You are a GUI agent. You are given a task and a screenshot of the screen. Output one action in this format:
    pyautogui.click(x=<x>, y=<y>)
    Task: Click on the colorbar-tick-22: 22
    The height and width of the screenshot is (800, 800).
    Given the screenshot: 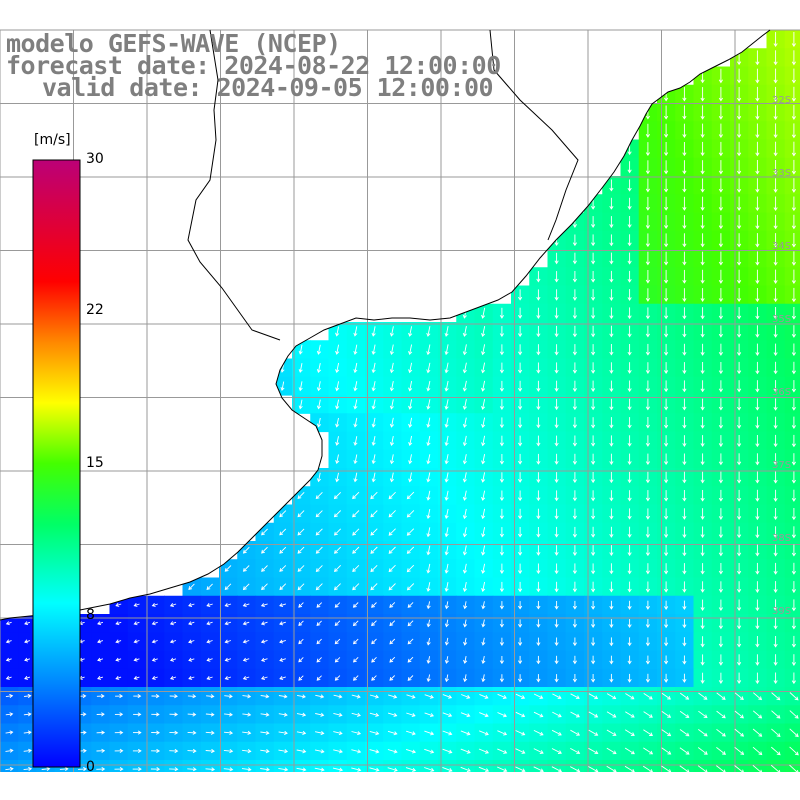 What is the action you would take?
    pyautogui.click(x=95, y=310)
    